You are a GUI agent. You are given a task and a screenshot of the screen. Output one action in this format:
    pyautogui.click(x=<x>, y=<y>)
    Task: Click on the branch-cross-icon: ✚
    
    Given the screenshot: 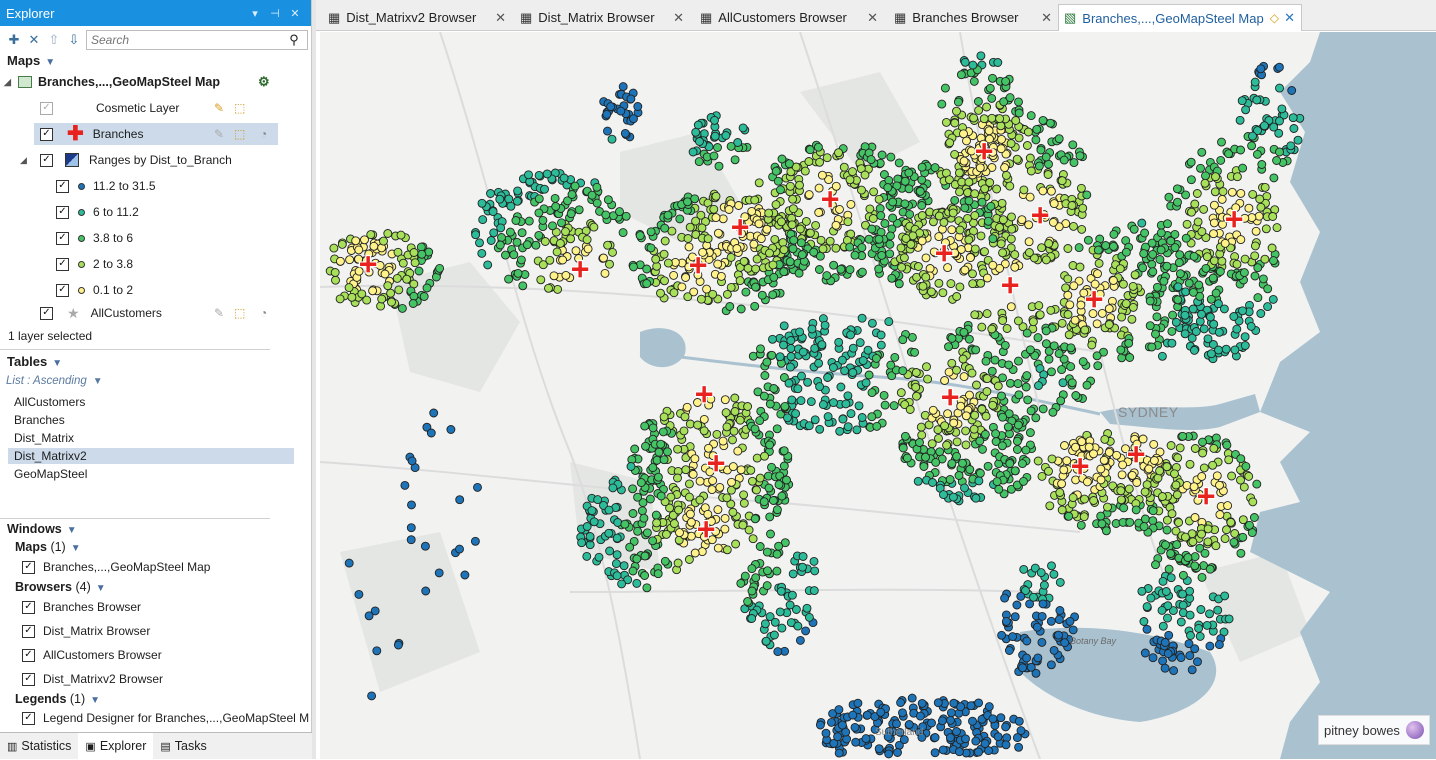 What is the action you would take?
    pyautogui.click(x=367, y=264)
    